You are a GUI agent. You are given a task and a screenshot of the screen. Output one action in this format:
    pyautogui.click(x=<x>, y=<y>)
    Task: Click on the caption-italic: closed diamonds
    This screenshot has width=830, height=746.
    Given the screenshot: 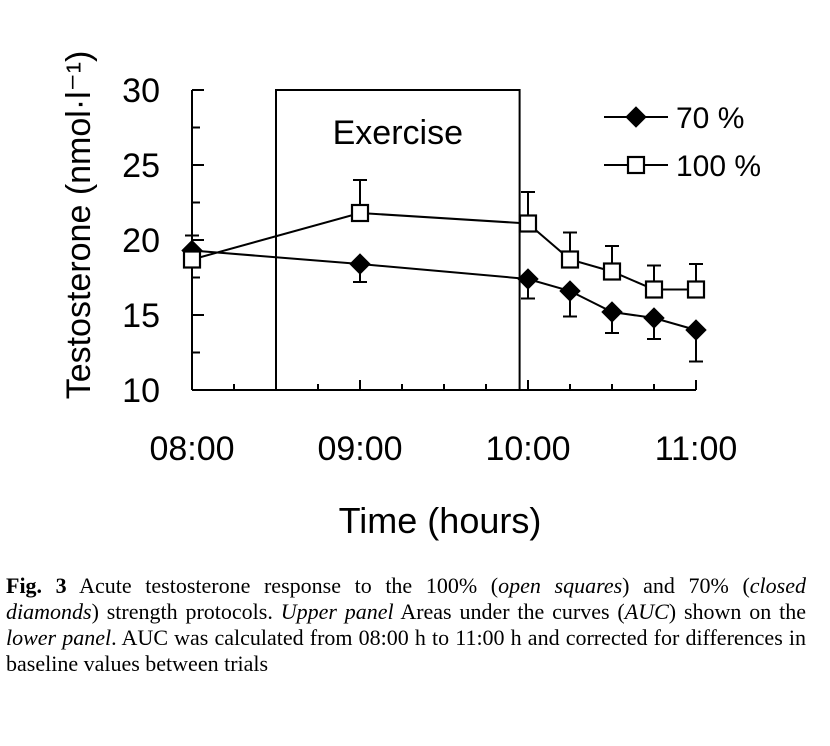 What is the action you would take?
    pyautogui.click(x=406, y=598)
    